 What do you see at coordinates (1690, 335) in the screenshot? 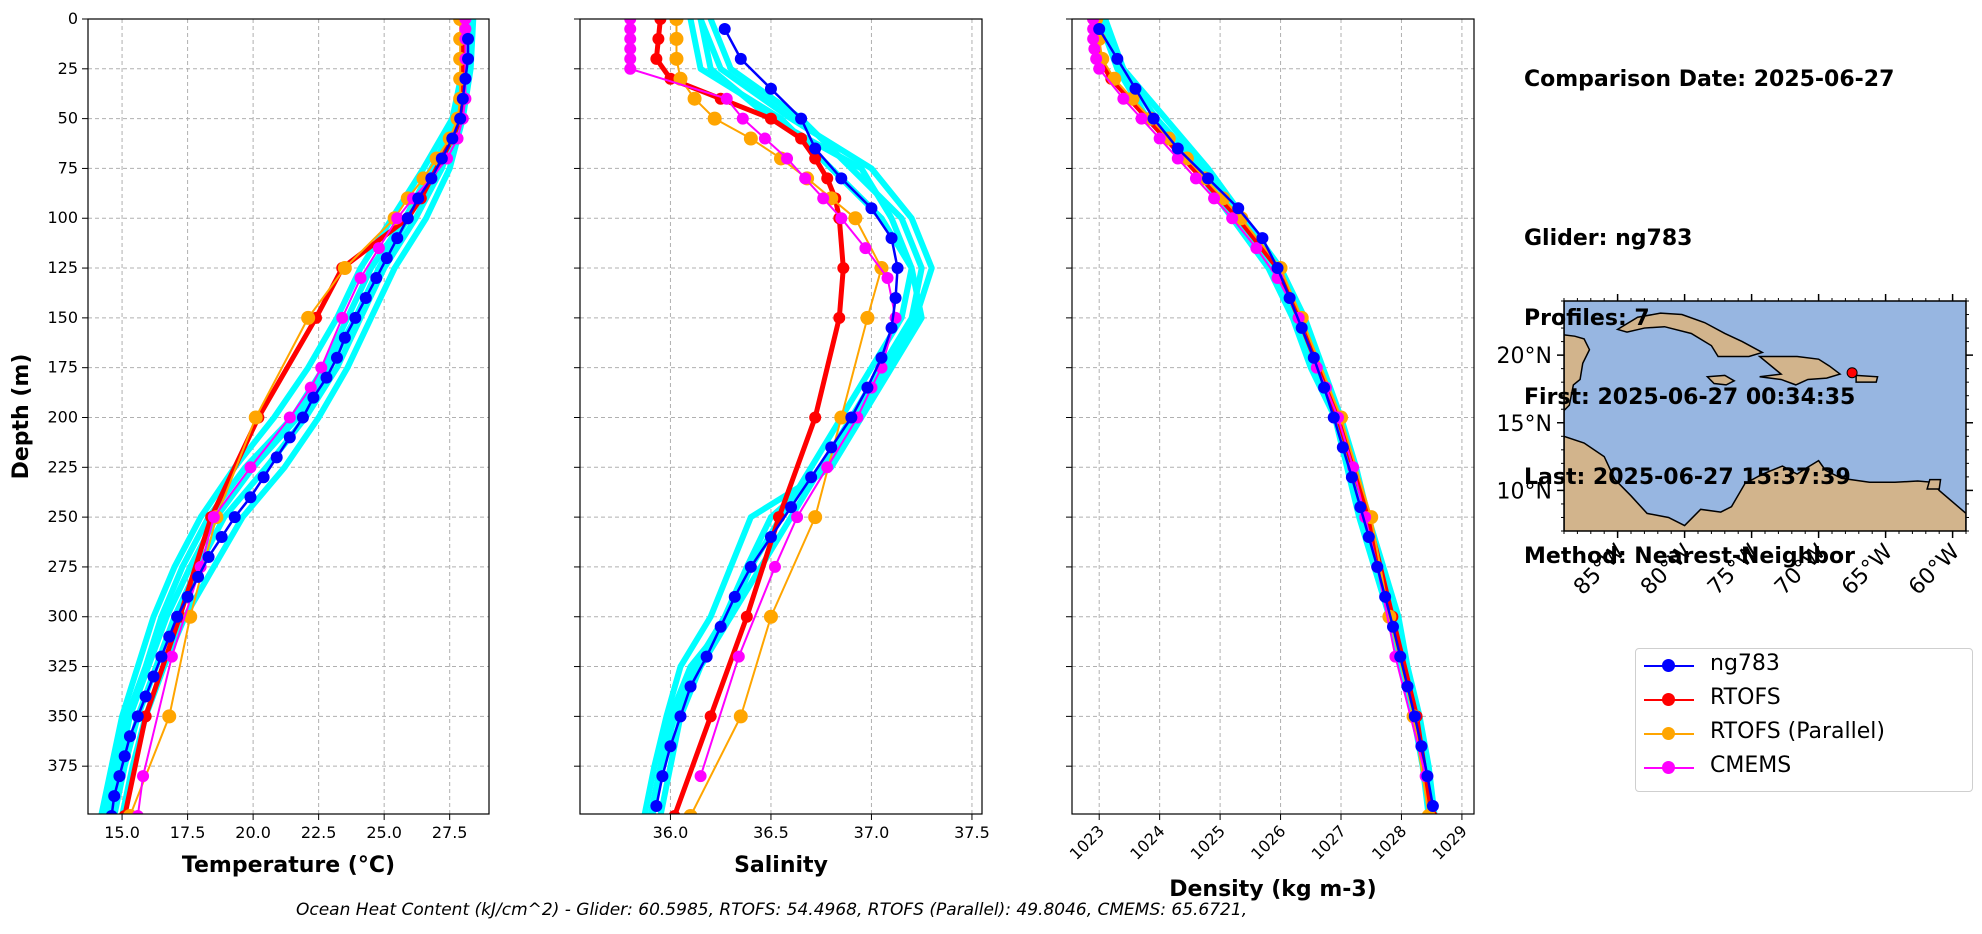
I see `cuba-land` at bounding box center [1690, 335].